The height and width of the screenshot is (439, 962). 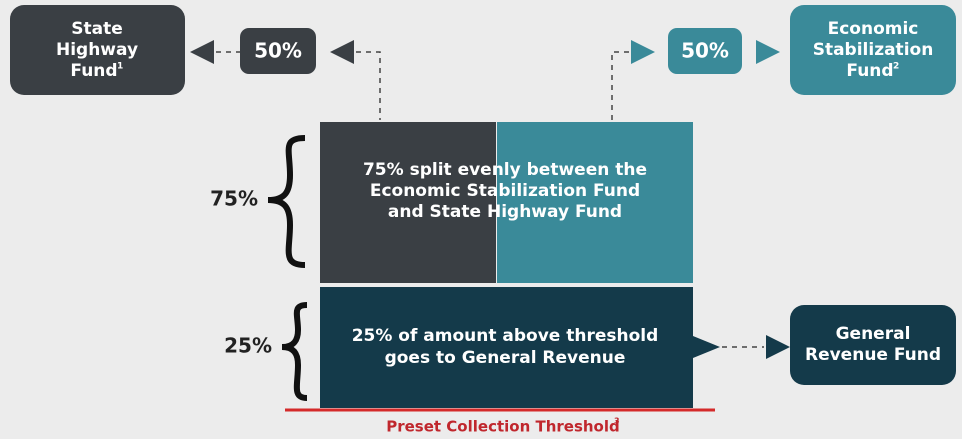 I want to click on general-revenue-label: Revenue Fund, so click(x=873, y=355).